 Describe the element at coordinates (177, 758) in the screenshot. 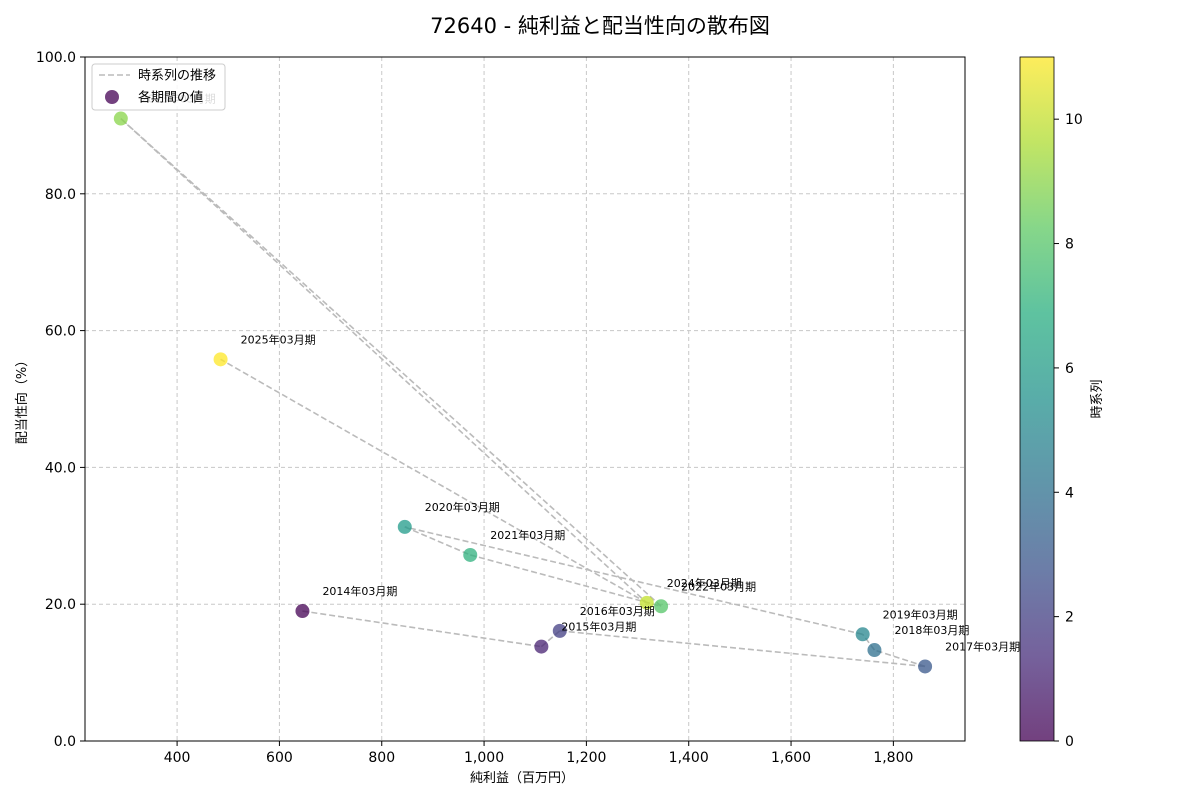

I see `x-tick-label-0: 400` at that location.